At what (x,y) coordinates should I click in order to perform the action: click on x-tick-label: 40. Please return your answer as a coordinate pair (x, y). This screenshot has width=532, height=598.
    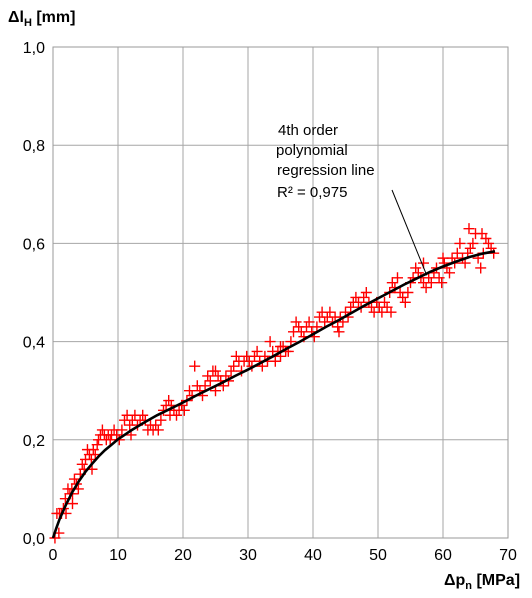
    Looking at the image, I should click on (313, 555).